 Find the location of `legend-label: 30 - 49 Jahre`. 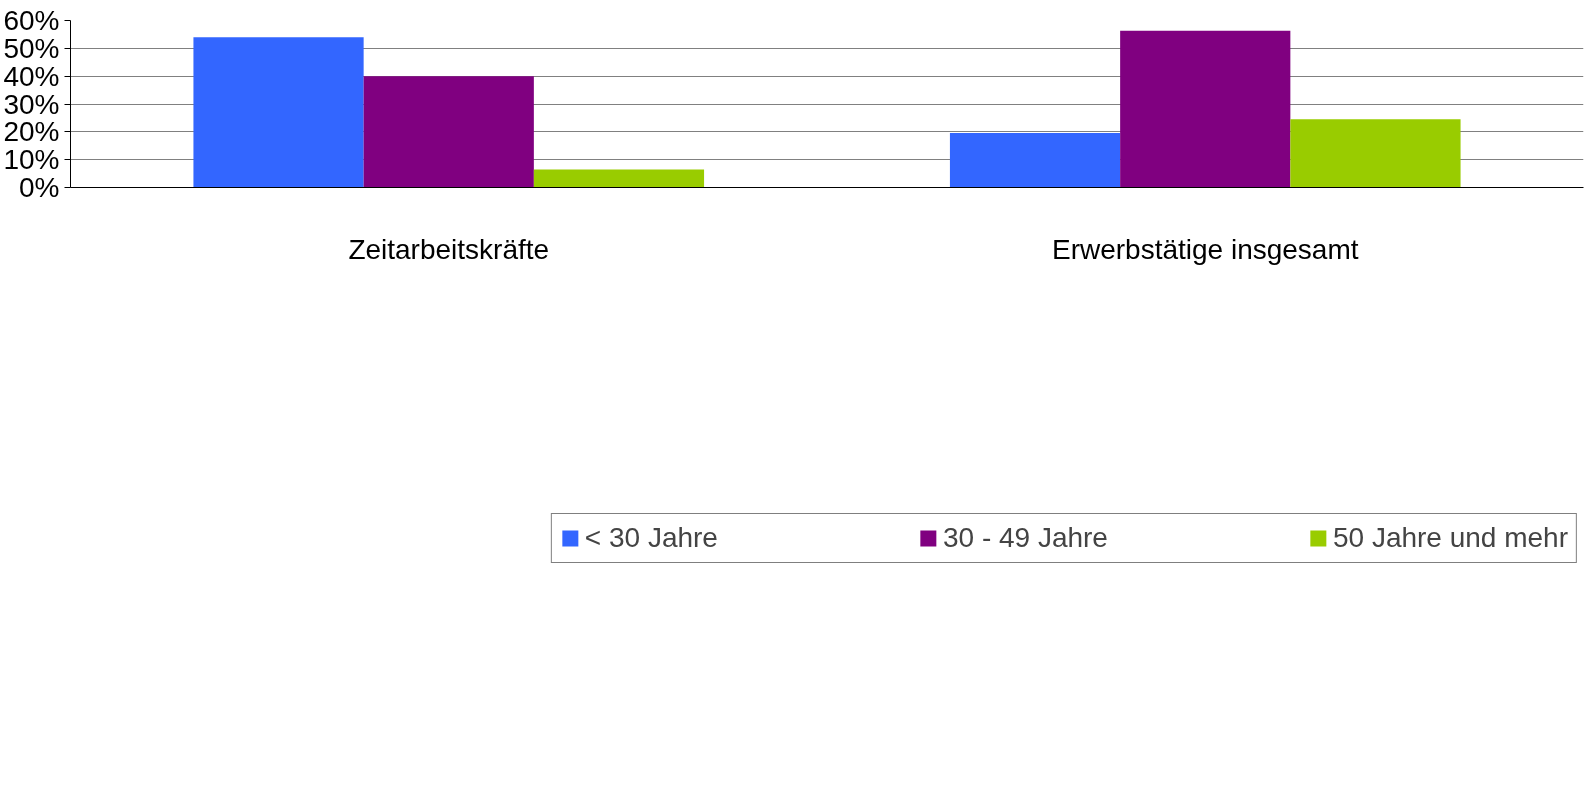

legend-label: 30 - 49 Jahre is located at coordinates (1025, 538).